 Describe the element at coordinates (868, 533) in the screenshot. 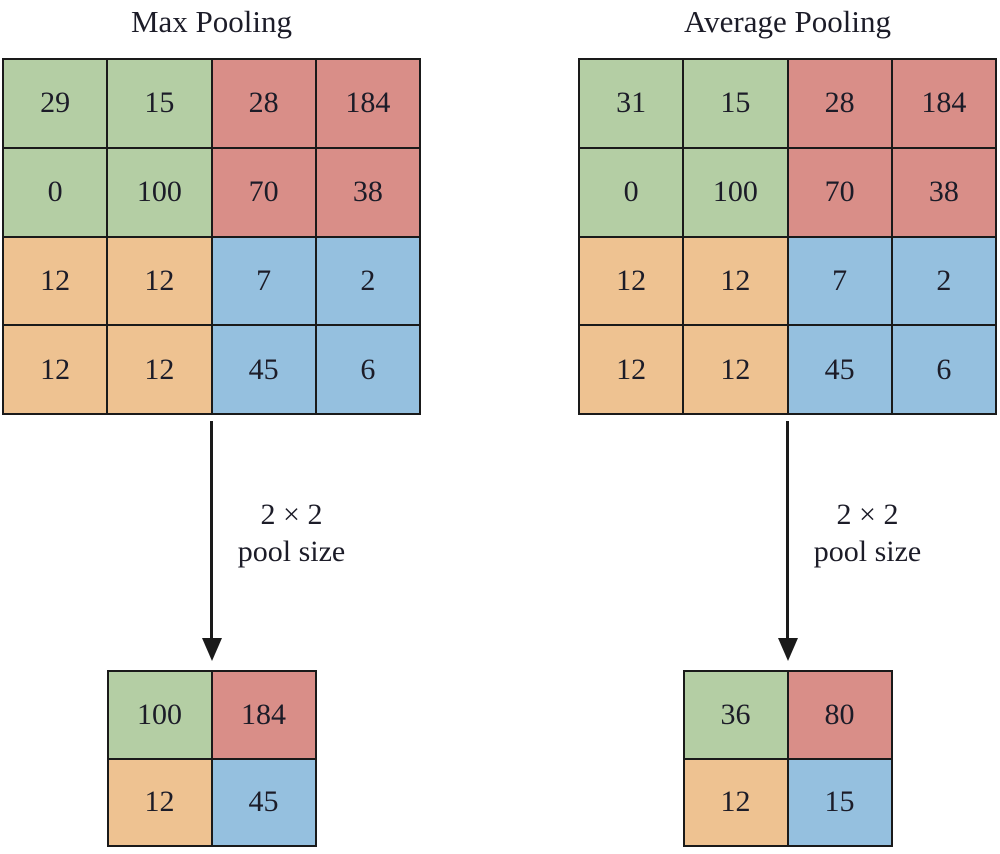

I see `pool-size-label-average: 2 × 2 pool size` at that location.